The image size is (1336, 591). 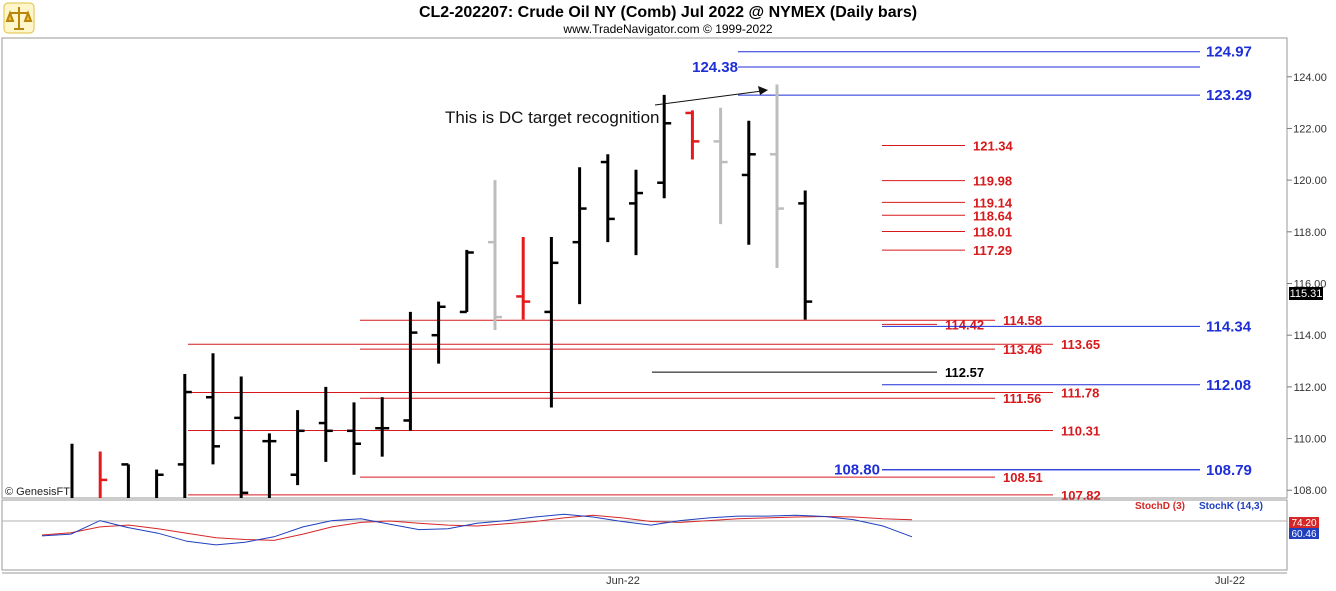 I want to click on level-label: 108.79, so click(x=1229, y=470).